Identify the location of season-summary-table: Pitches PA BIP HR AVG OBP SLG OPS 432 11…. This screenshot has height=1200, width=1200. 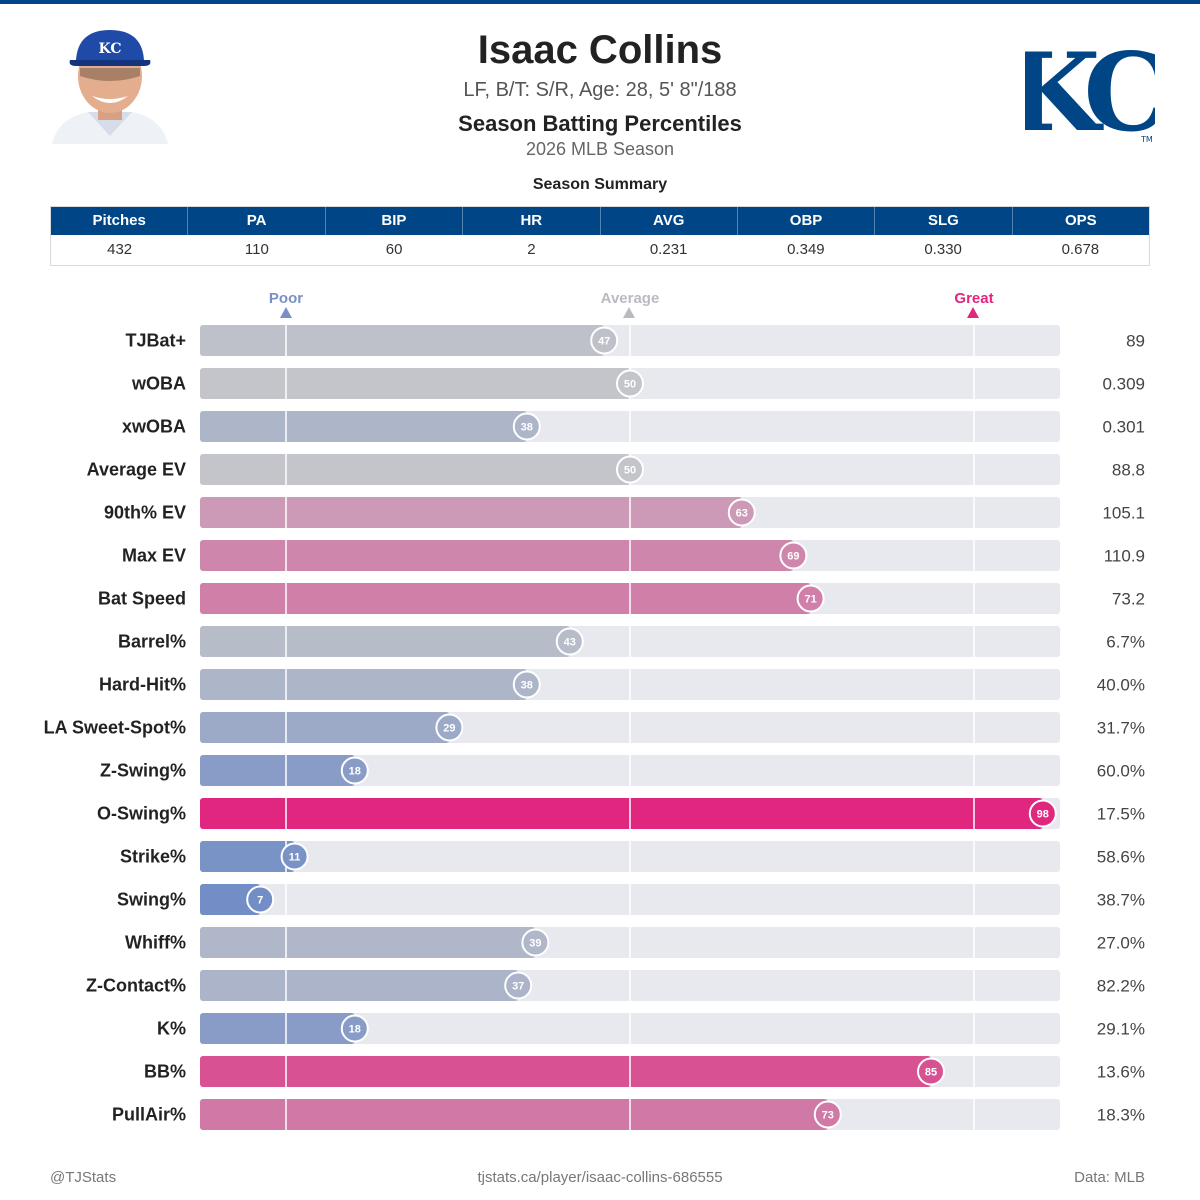
(600, 236).